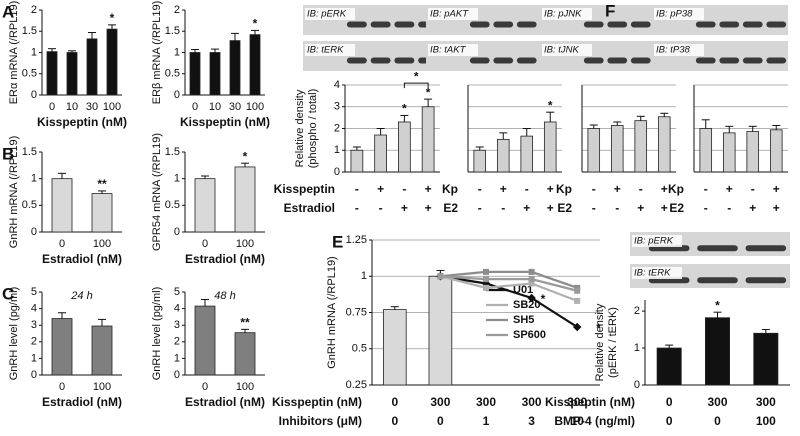 The height and width of the screenshot is (436, 800). What do you see at coordinates (356, 385) in the screenshot?
I see `y-tick-label: 0.25` at bounding box center [356, 385].